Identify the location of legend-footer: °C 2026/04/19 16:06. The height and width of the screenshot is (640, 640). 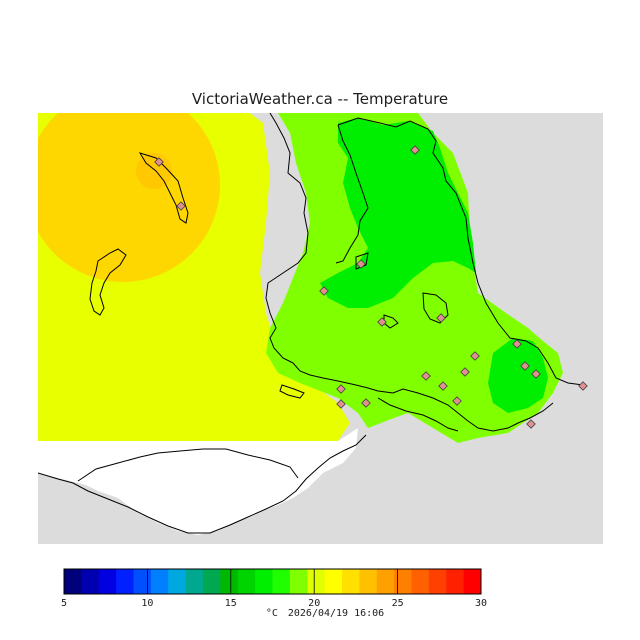
(320, 613).